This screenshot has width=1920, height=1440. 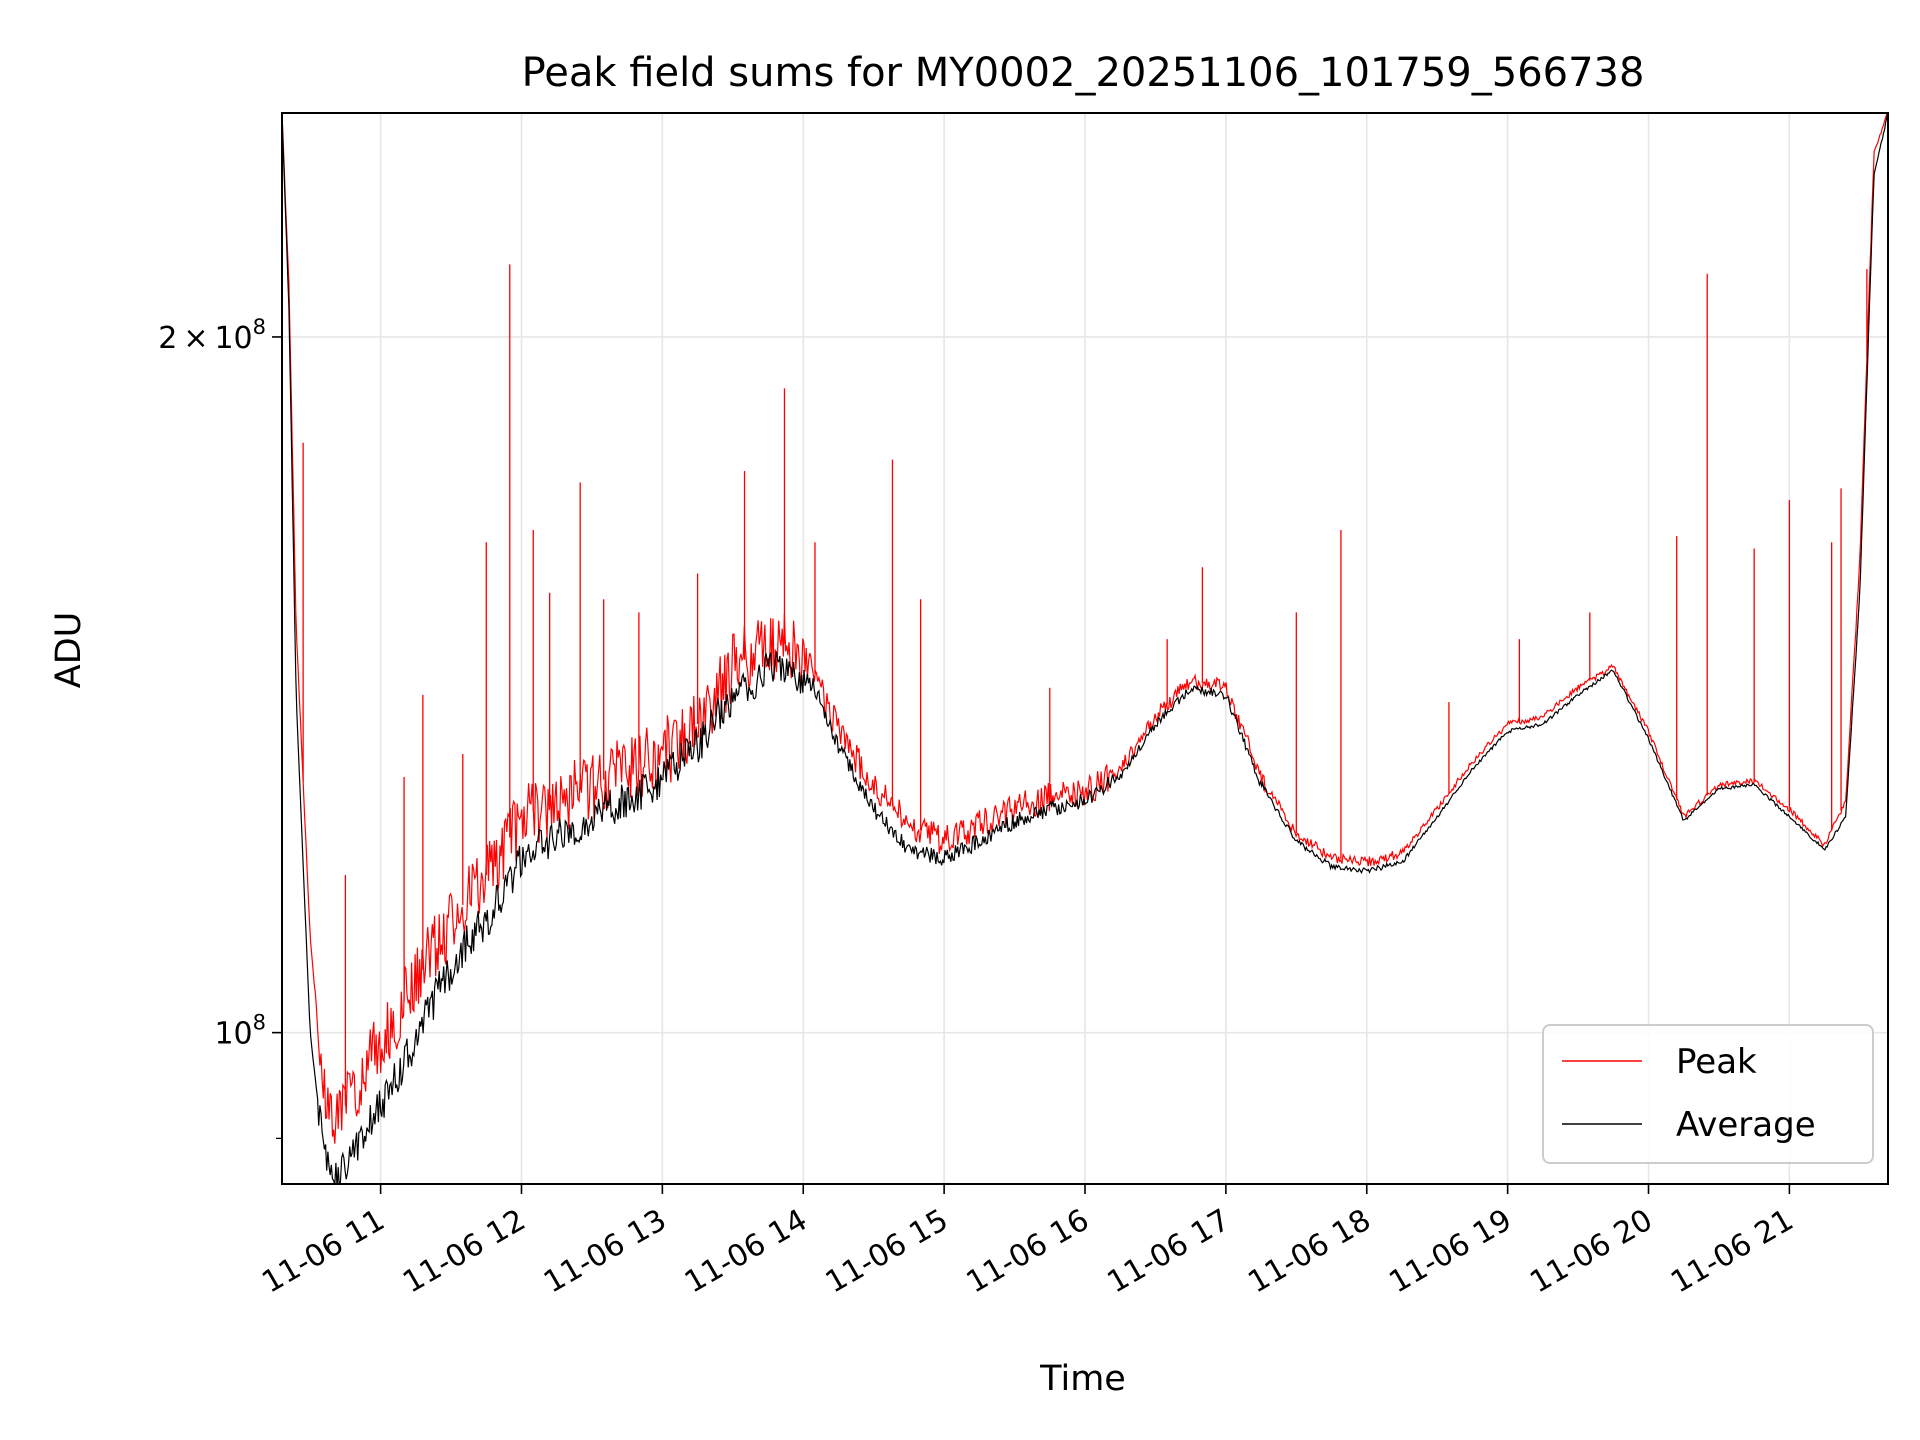 I want to click on legend-box, so click(x=1708, y=1094).